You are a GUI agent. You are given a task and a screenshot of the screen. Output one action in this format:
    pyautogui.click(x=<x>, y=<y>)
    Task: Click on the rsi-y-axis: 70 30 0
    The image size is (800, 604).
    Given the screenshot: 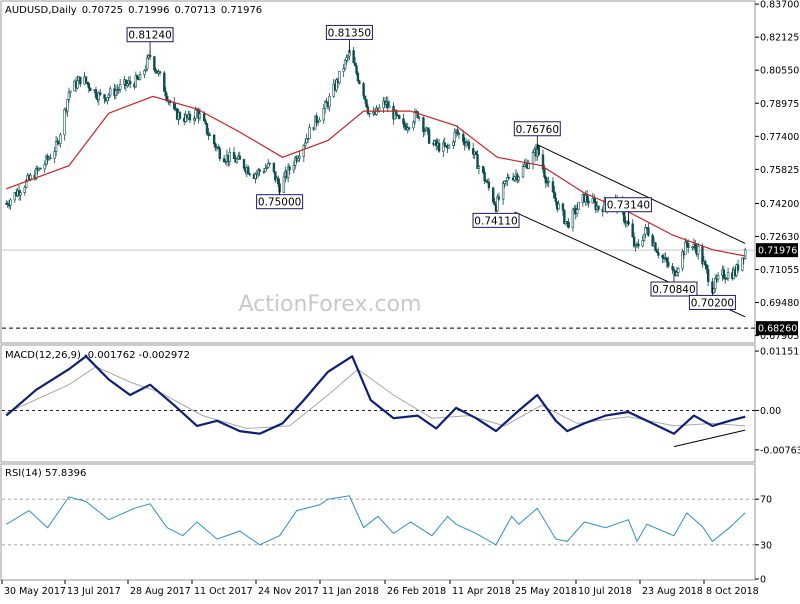 What is the action you would take?
    pyautogui.click(x=387, y=540)
    